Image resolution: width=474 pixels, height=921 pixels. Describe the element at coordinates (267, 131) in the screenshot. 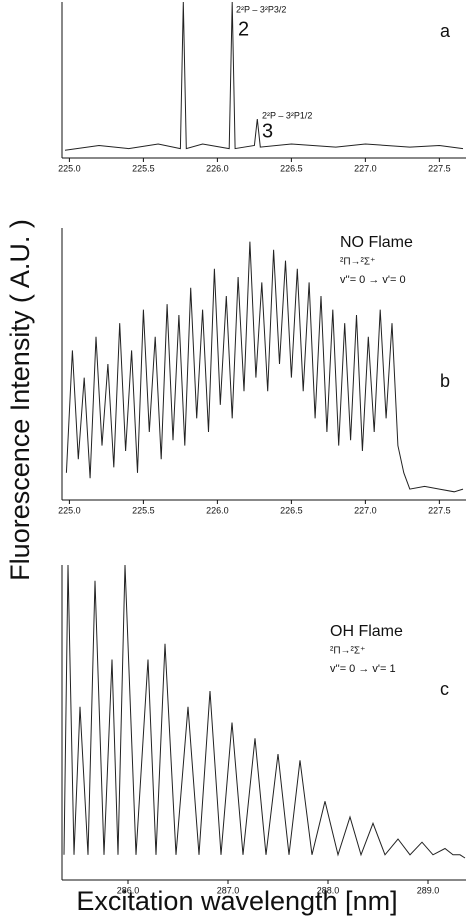

I see `annotation: 3` at that location.